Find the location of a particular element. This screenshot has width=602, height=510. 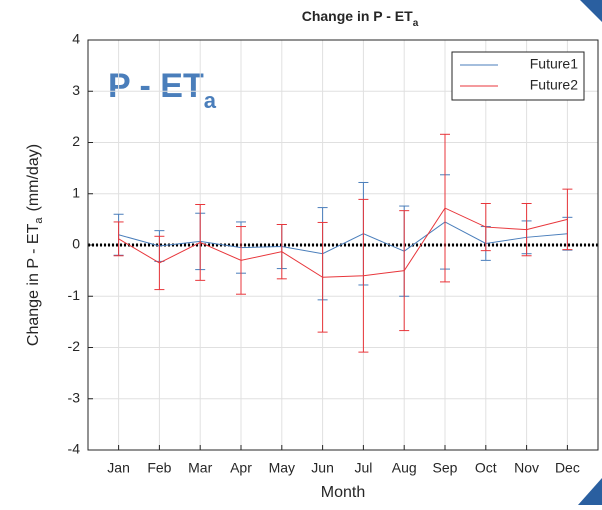

y-tick-label: 2 is located at coordinates (76, 141).